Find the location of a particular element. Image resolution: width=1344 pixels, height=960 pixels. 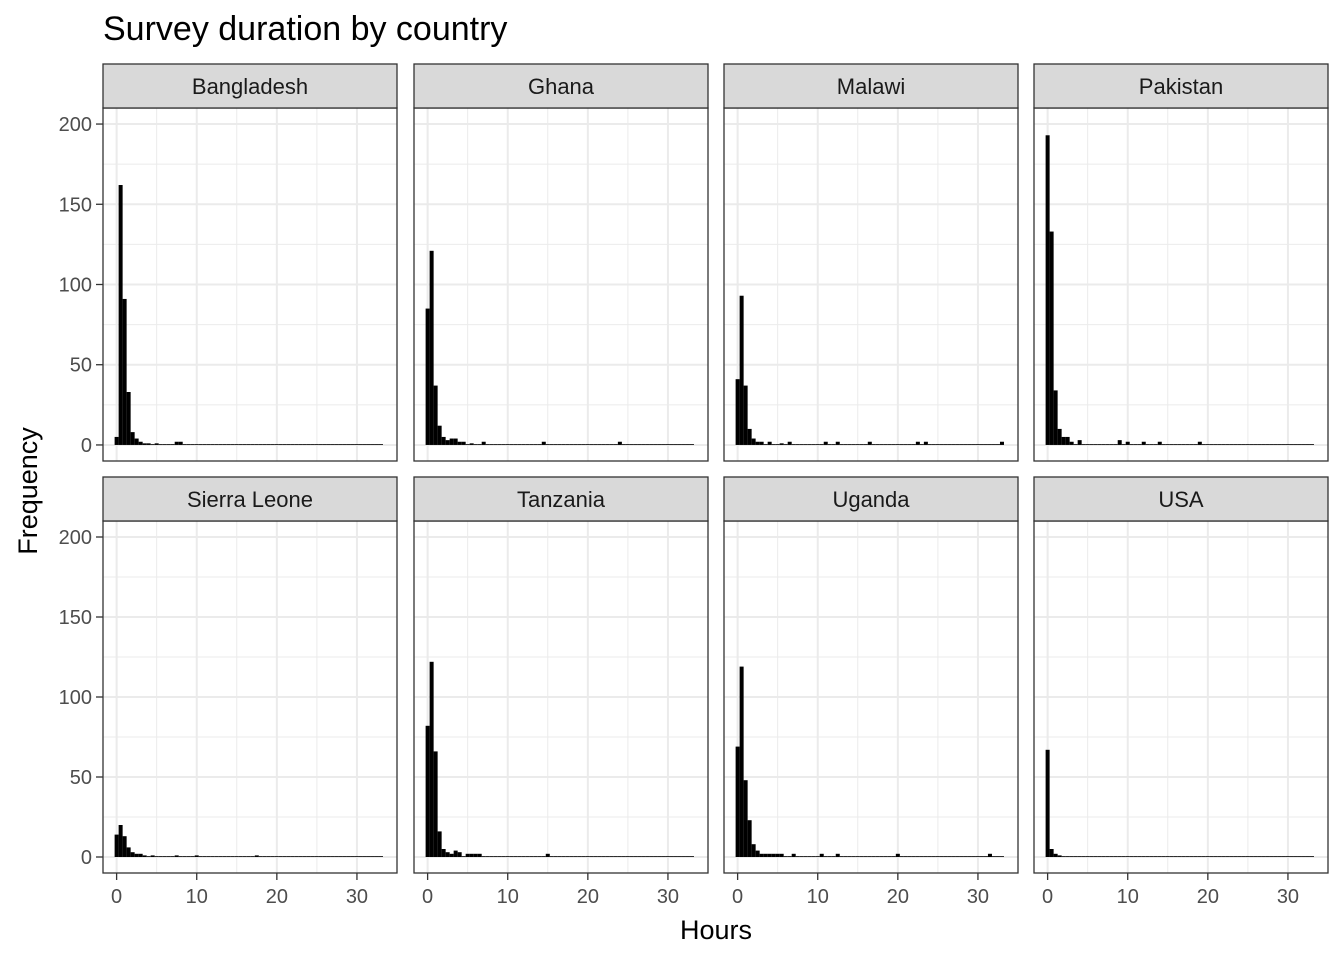

y-tick-label: 50 is located at coordinates (81, 366).